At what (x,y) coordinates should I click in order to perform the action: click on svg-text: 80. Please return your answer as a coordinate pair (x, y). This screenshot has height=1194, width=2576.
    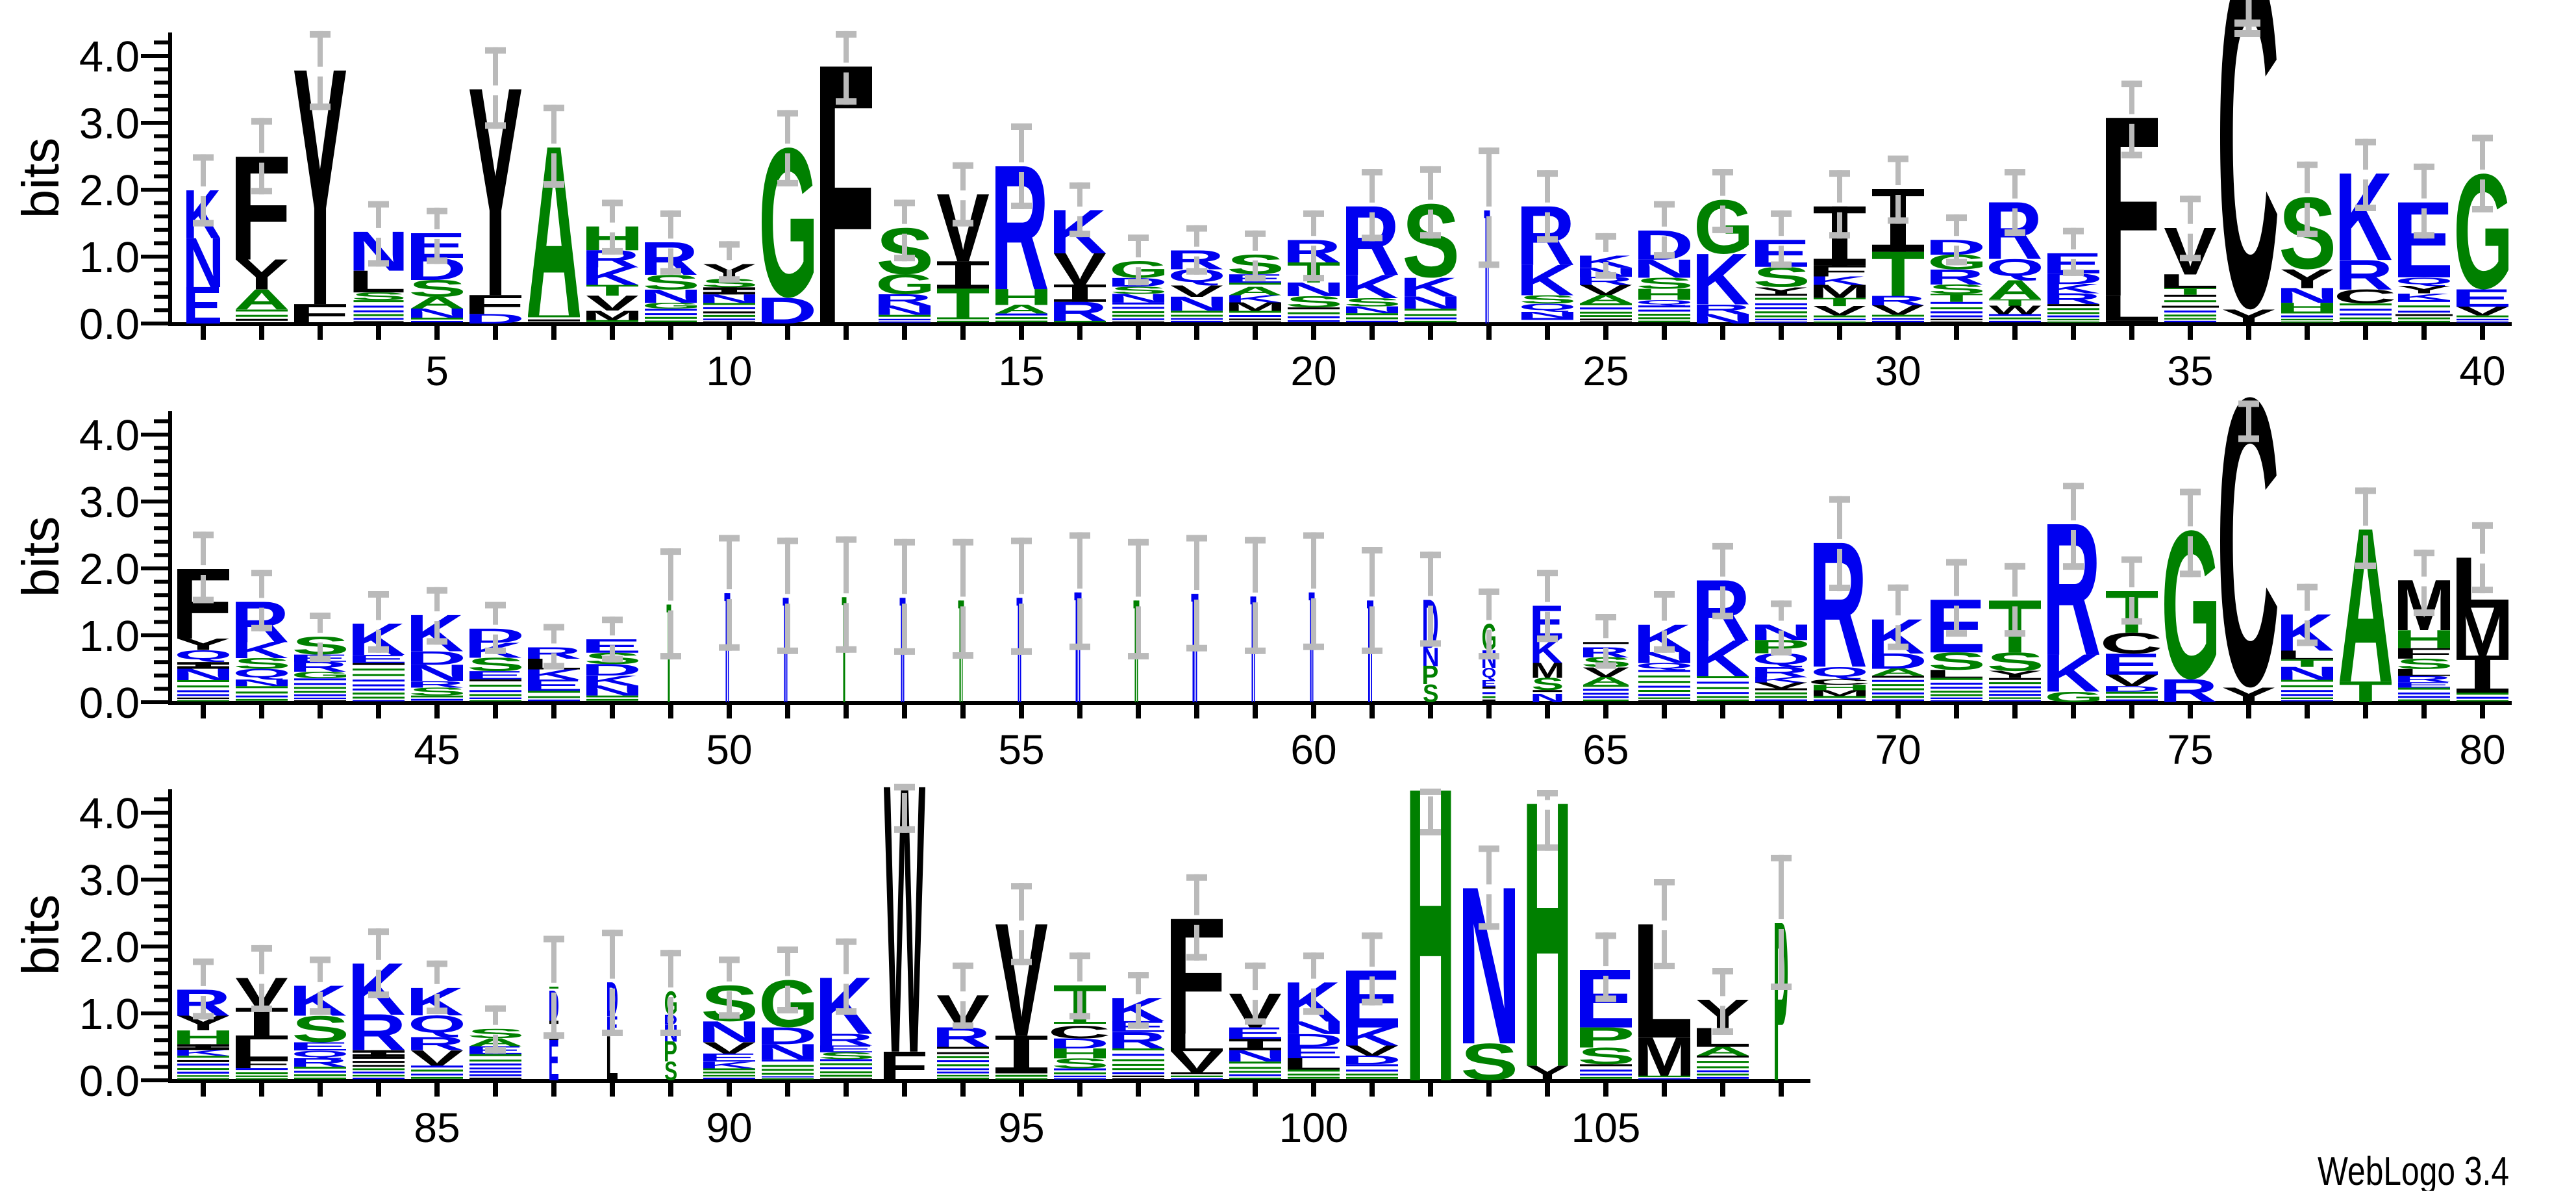
    Looking at the image, I should click on (2482, 749).